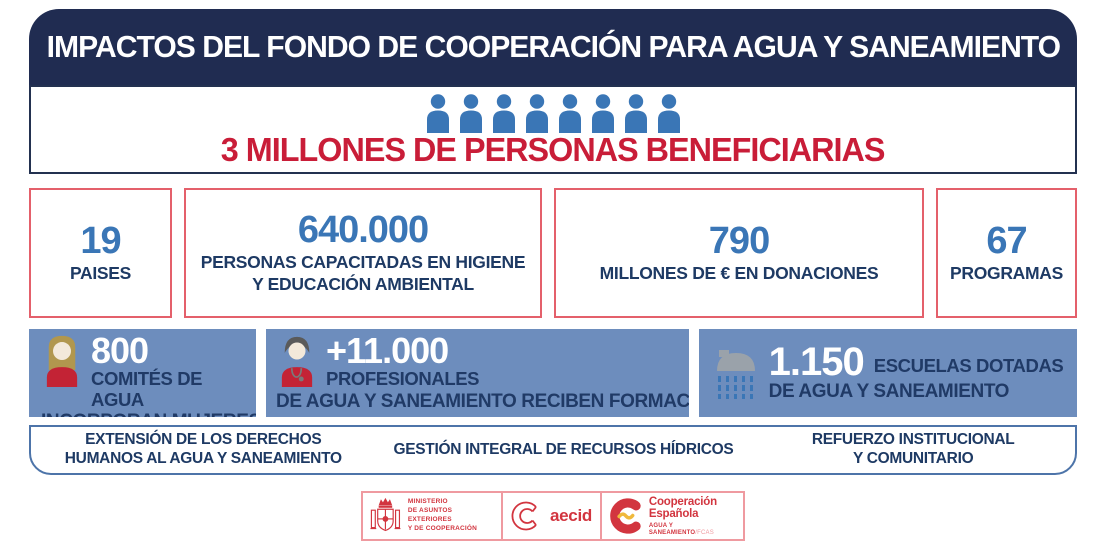 Image resolution: width=1104 pixels, height=558 pixels. What do you see at coordinates (100, 241) in the screenshot?
I see `stat-value: 19` at bounding box center [100, 241].